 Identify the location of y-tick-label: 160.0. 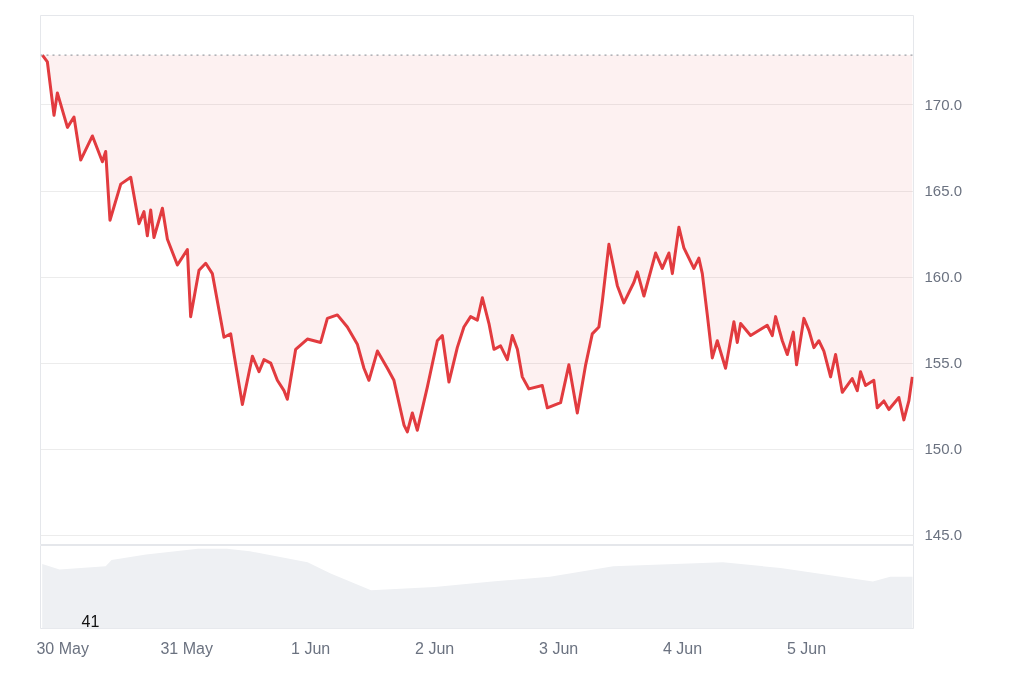
(943, 277).